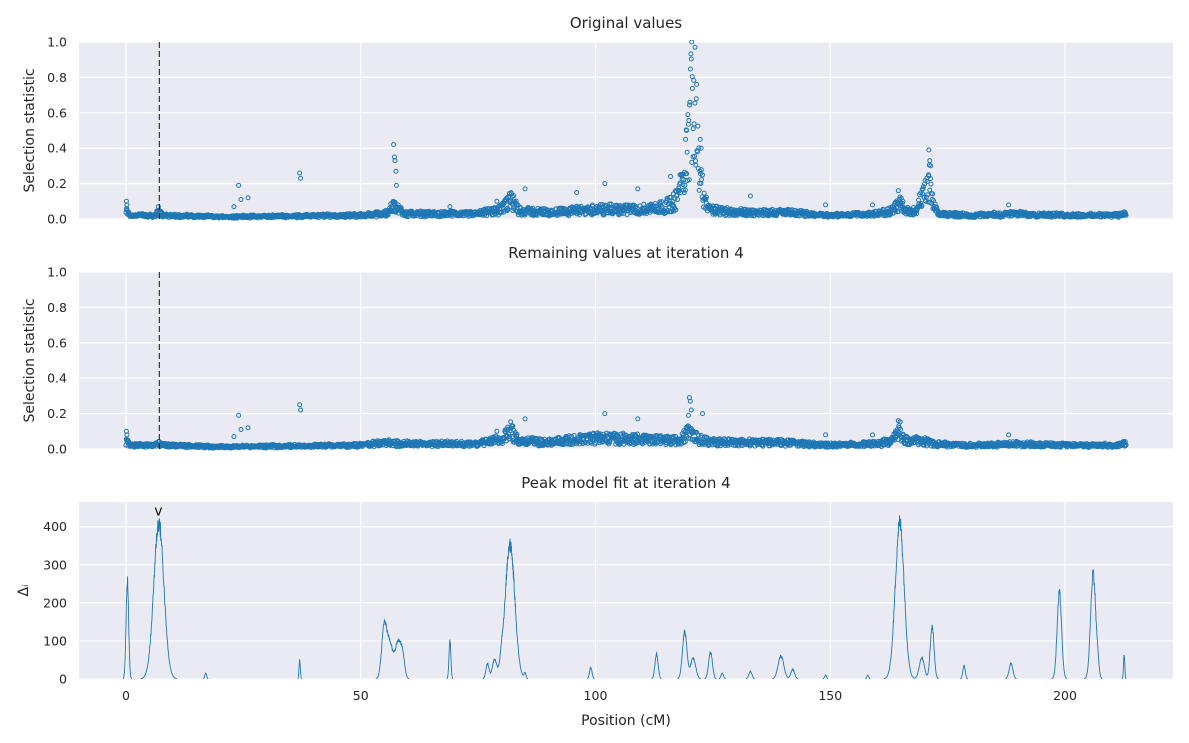 The width and height of the screenshot is (1189, 743). What do you see at coordinates (57, 272) in the screenshot?
I see `y-tick-label: 1.0` at bounding box center [57, 272].